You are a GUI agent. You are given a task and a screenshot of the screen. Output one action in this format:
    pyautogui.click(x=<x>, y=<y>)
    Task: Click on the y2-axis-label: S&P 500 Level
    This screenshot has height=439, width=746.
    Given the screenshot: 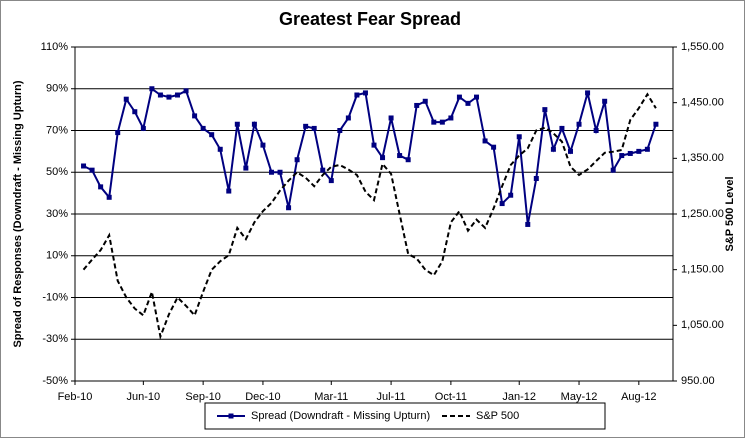 What is the action you would take?
    pyautogui.click(x=730, y=213)
    